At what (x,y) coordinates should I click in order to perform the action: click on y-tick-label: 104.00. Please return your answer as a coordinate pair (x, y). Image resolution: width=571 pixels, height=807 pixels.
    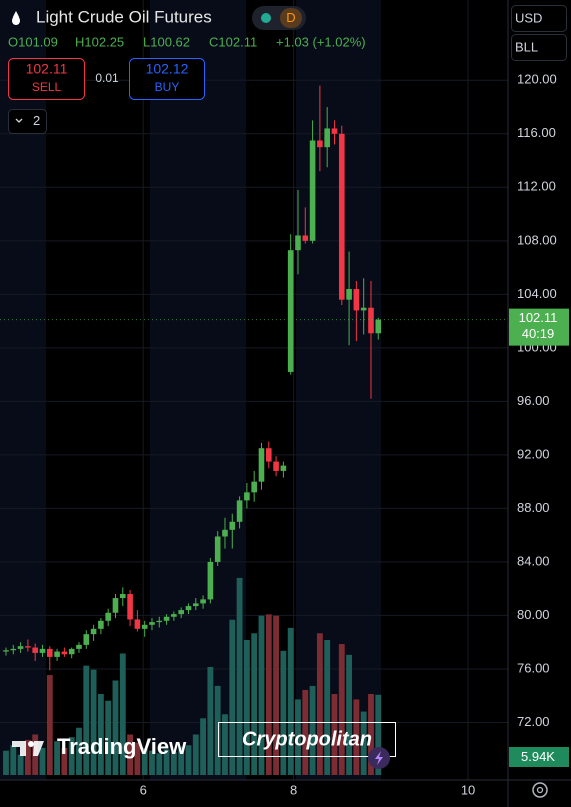
    Looking at the image, I should click on (537, 293).